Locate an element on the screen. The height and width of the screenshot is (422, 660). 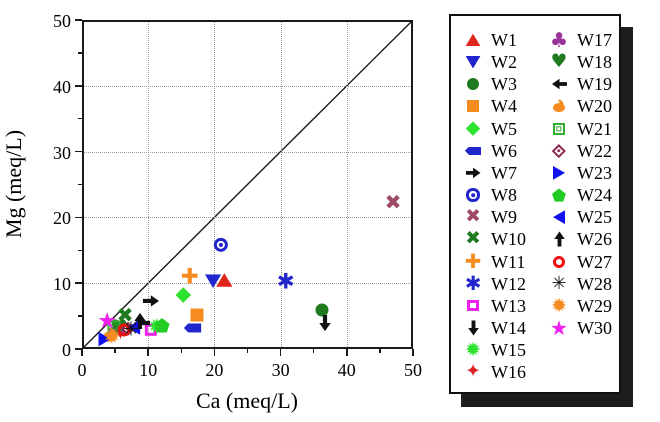
legend-label: W17 is located at coordinates (594, 40).